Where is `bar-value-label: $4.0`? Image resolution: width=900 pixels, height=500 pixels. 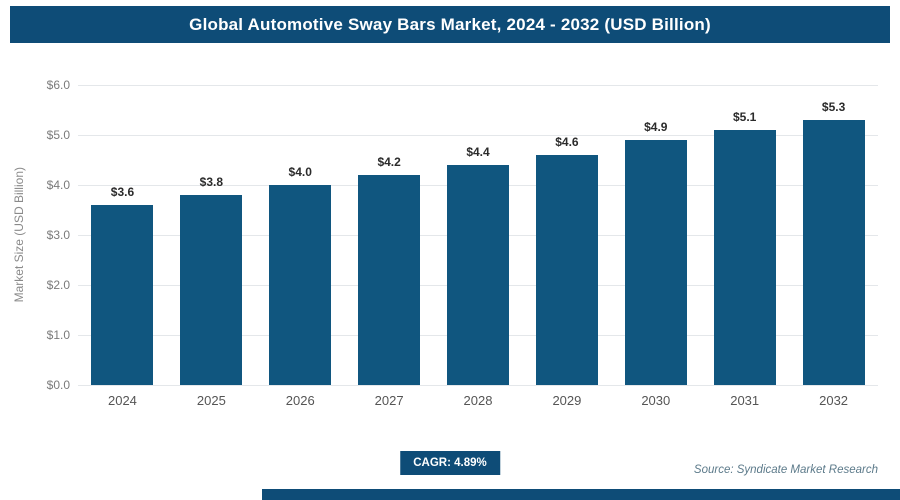
bar-value-label: $4.0 is located at coordinates (300, 172).